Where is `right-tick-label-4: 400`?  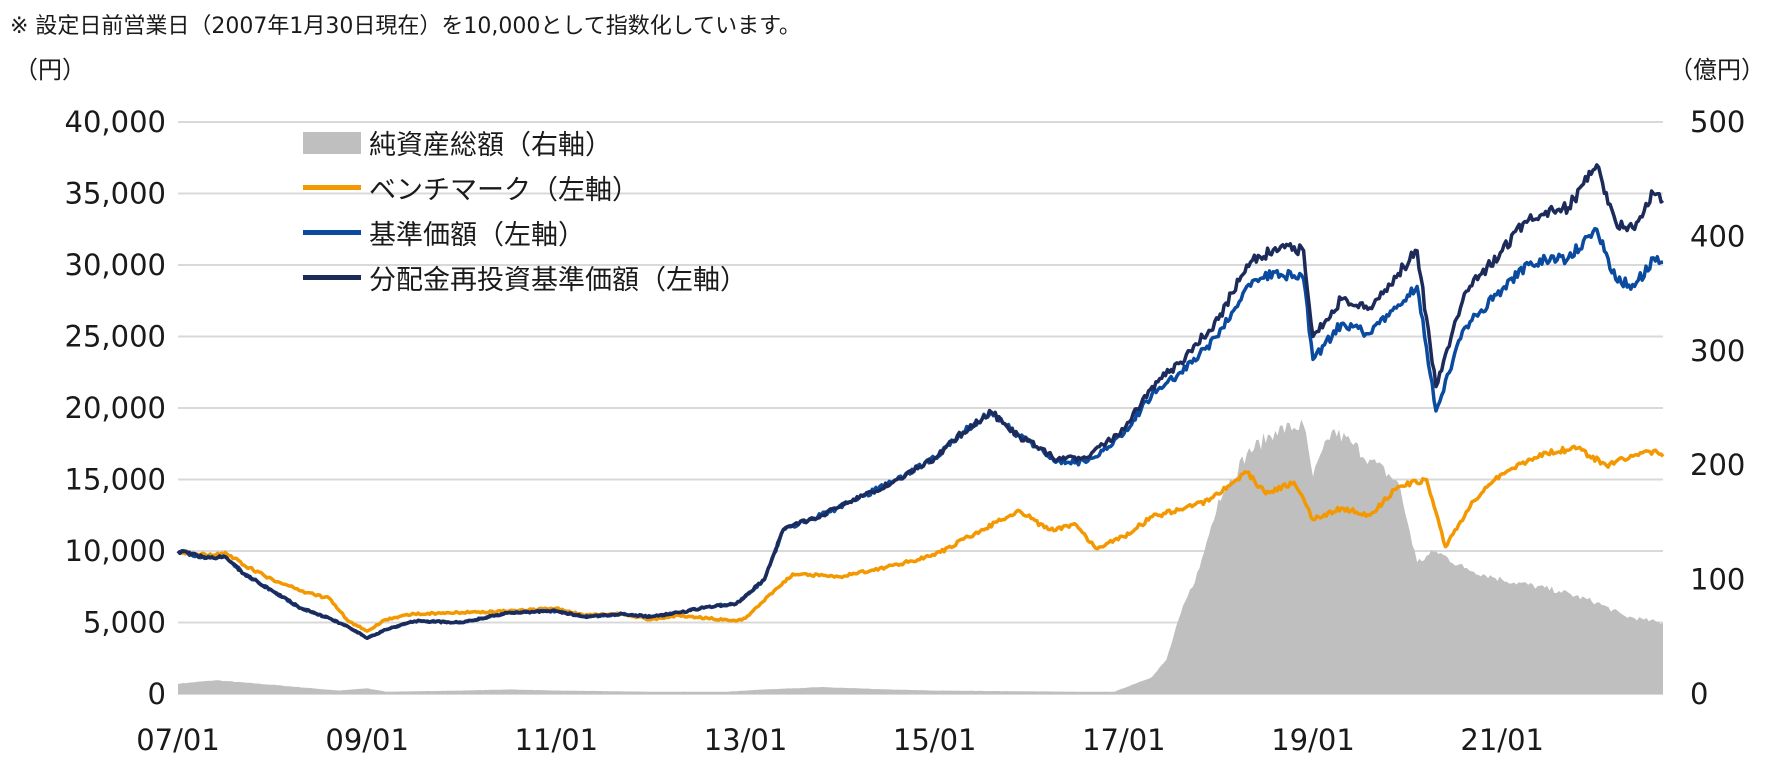
right-tick-label-4: 400 is located at coordinates (1717, 236).